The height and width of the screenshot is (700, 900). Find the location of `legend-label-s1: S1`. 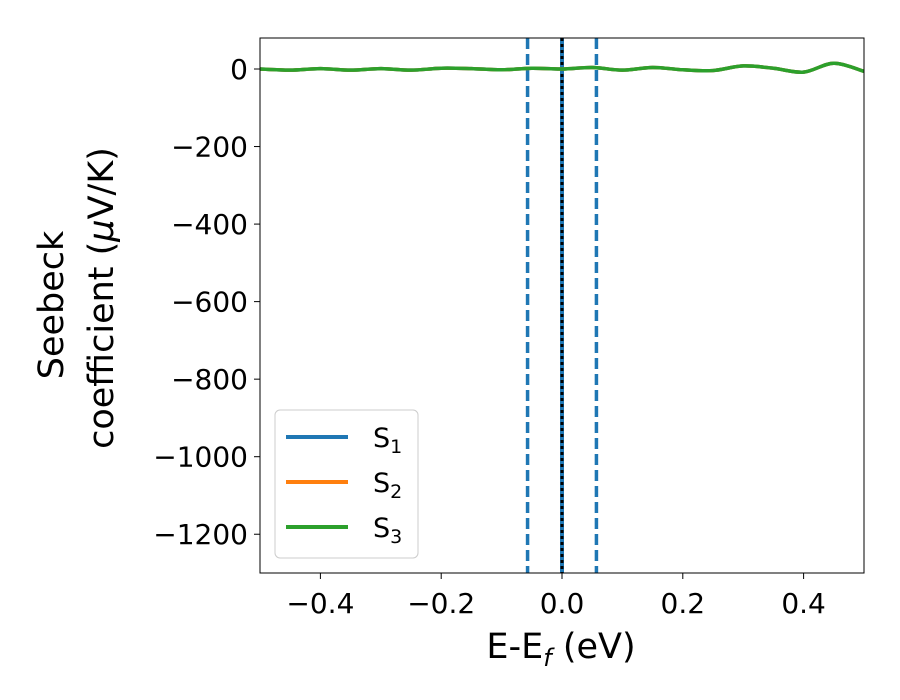

legend-label-s1: S1 is located at coordinates (387, 440).